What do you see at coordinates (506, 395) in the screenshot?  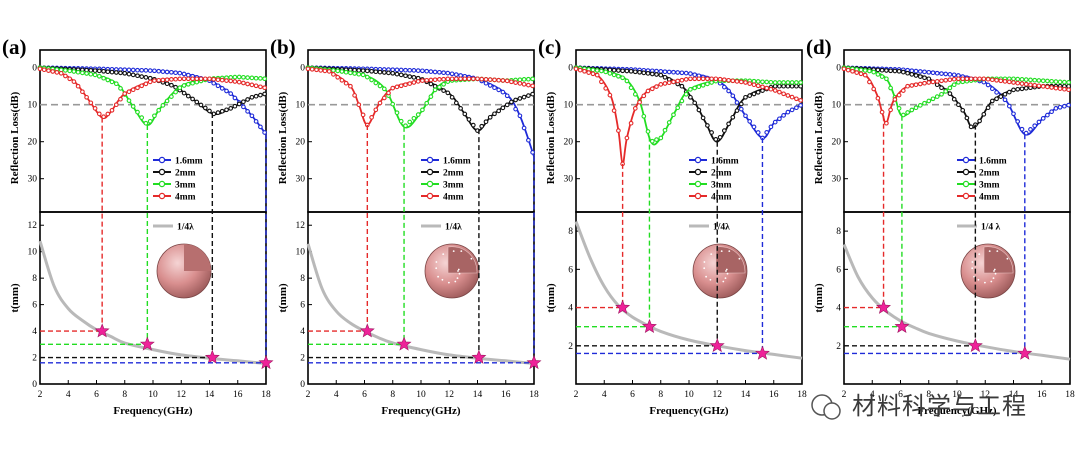 I see `bottom-xtick-label: 16` at bounding box center [506, 395].